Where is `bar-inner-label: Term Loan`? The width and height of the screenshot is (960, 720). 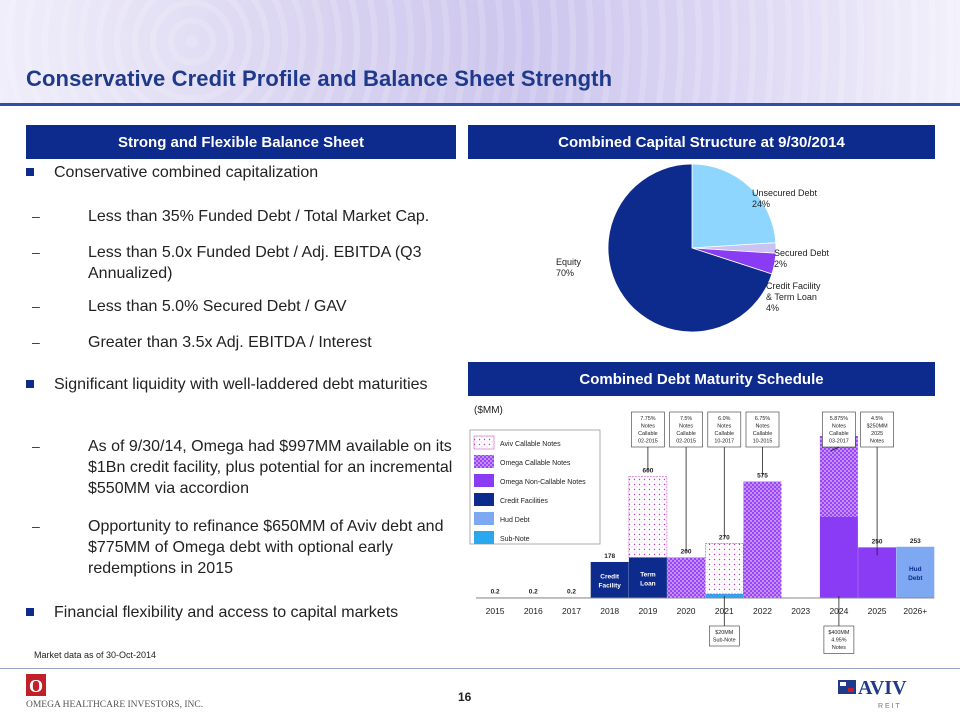 bar-inner-label: Term Loan is located at coordinates (648, 579).